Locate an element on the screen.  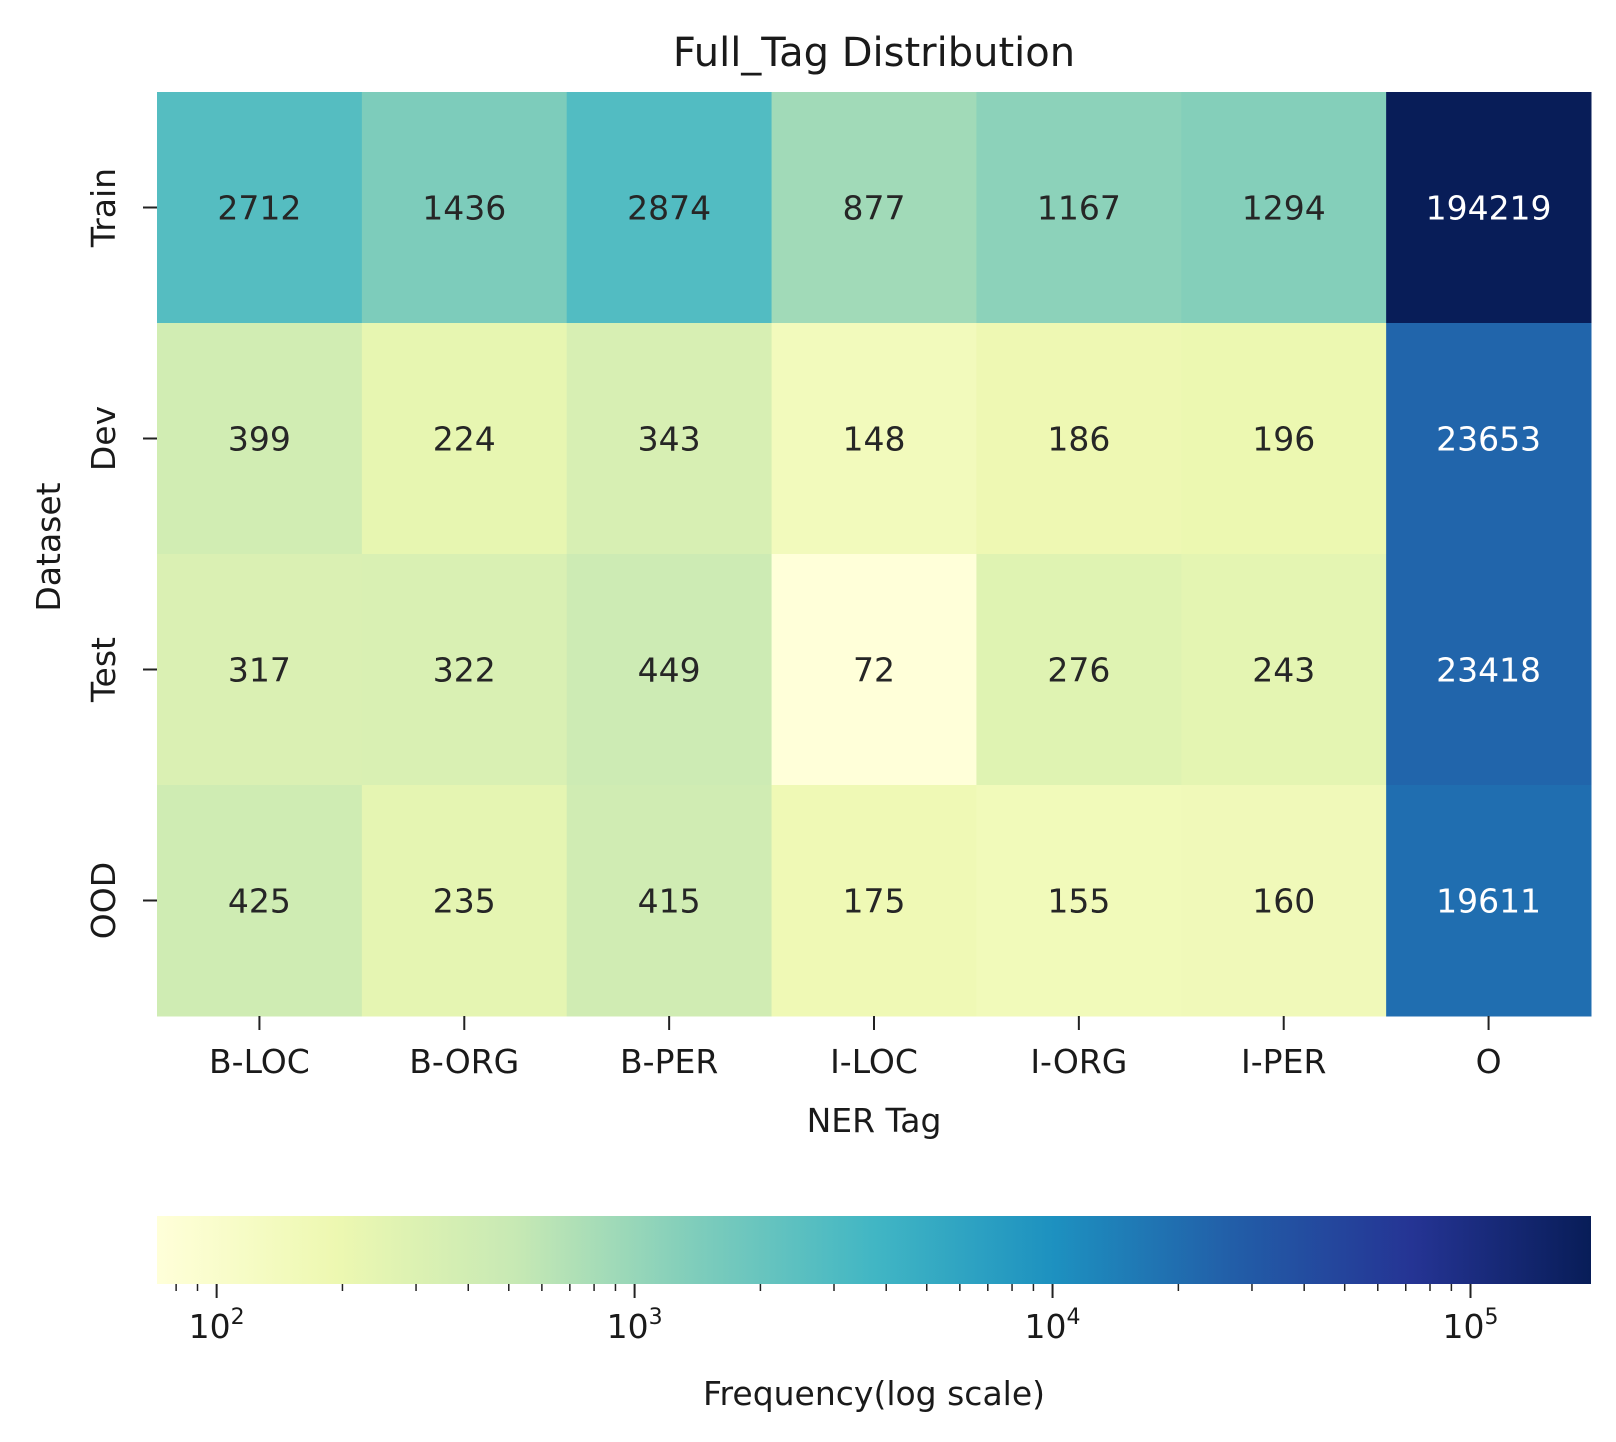
cell-value-label: 155 is located at coordinates (1078, 901).